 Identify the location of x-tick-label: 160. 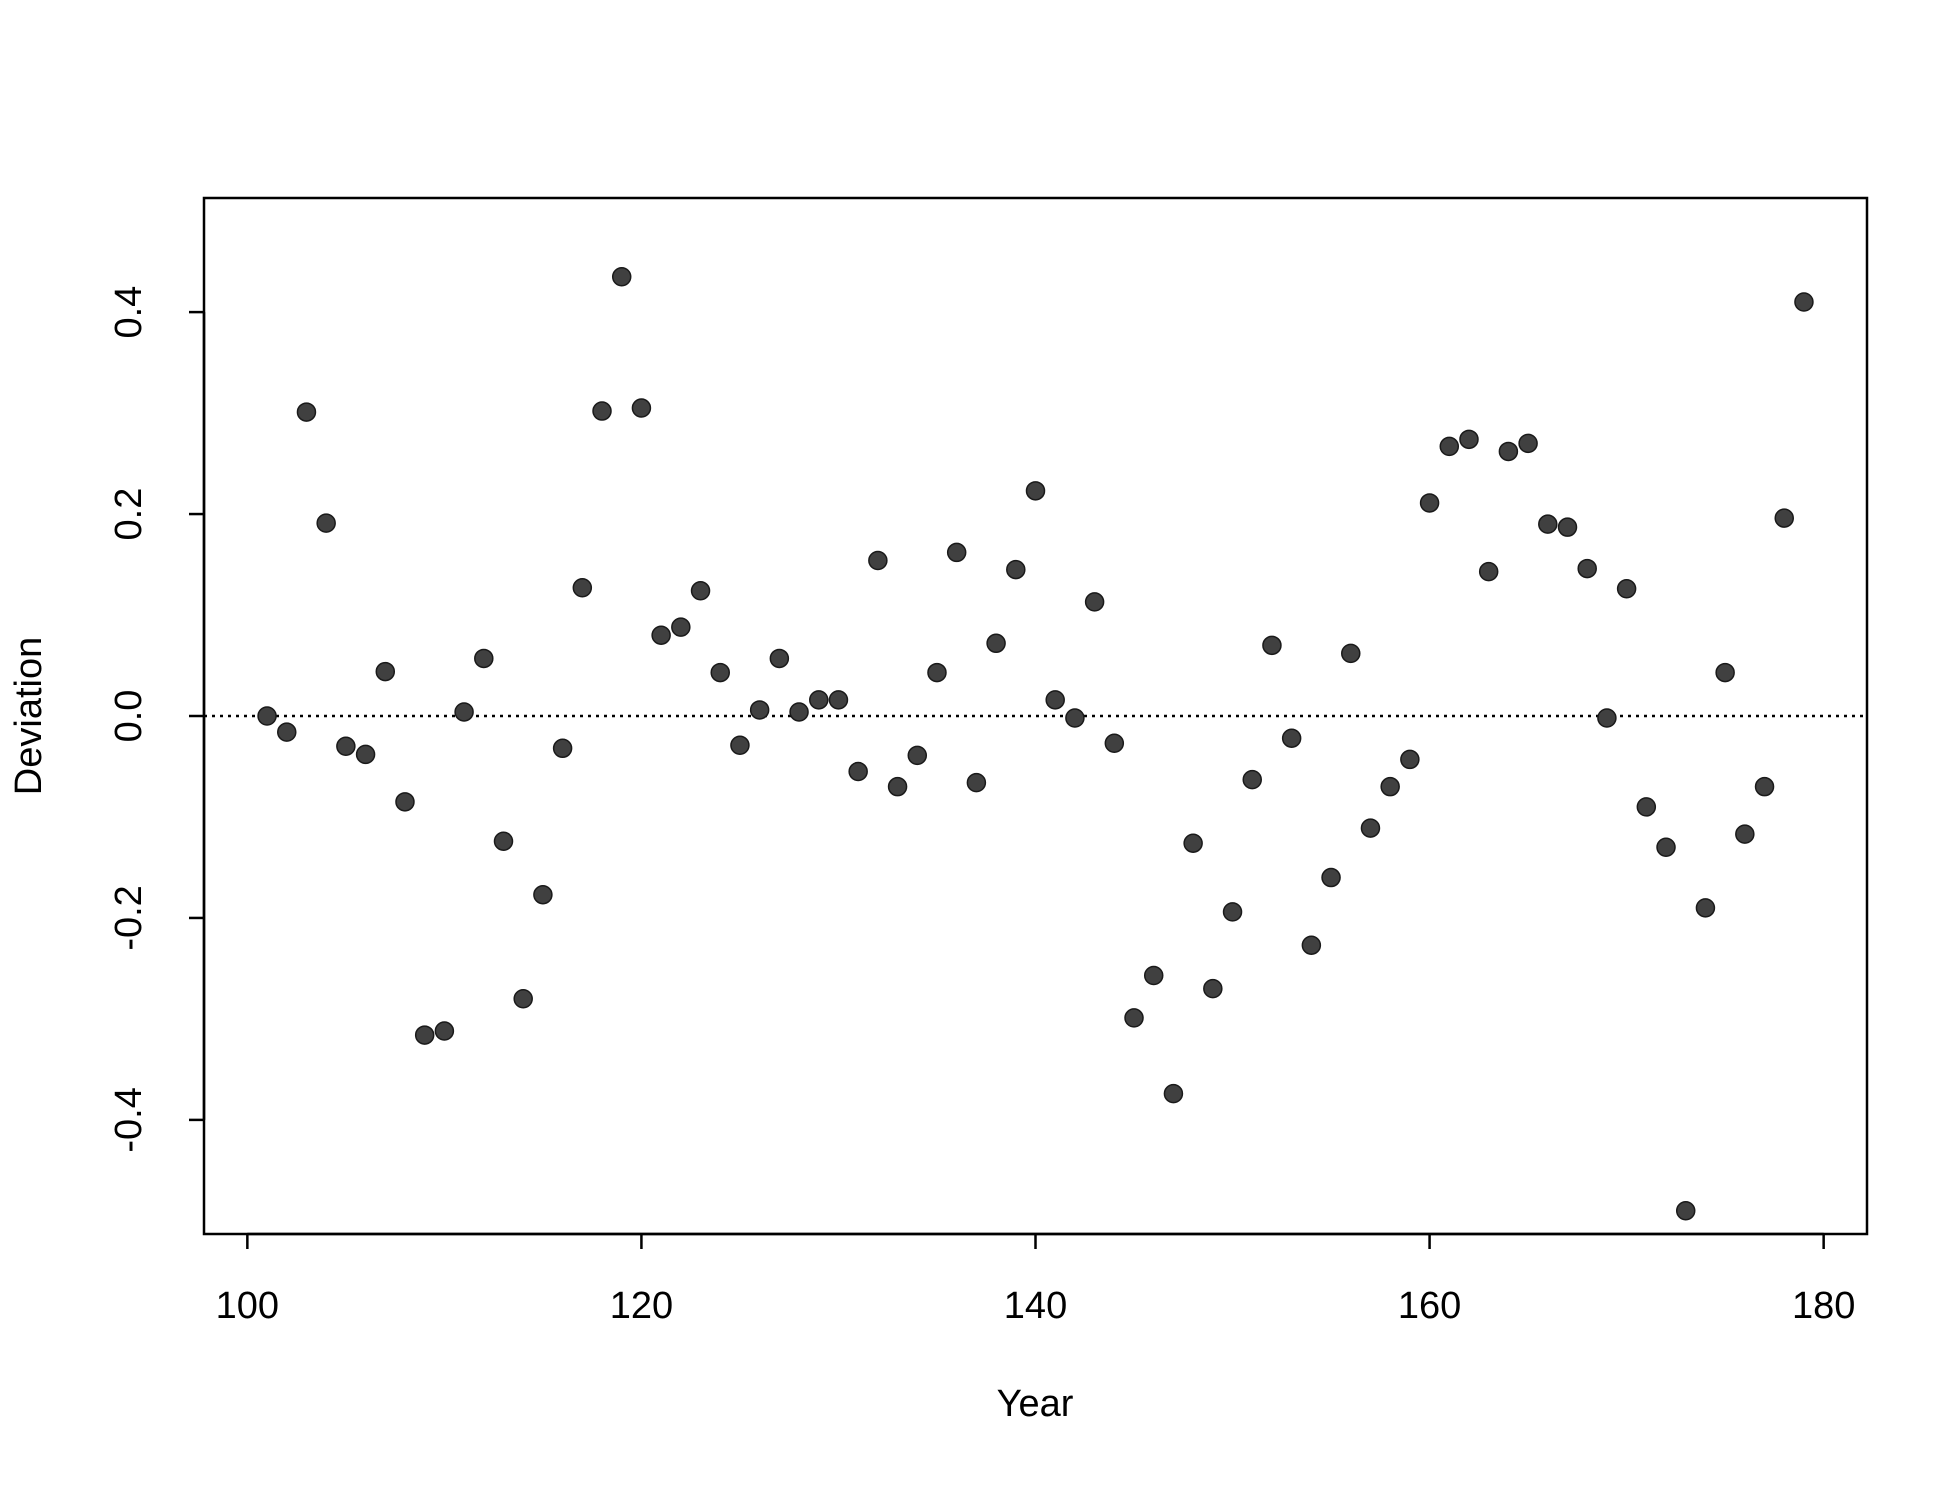
(1429, 1306).